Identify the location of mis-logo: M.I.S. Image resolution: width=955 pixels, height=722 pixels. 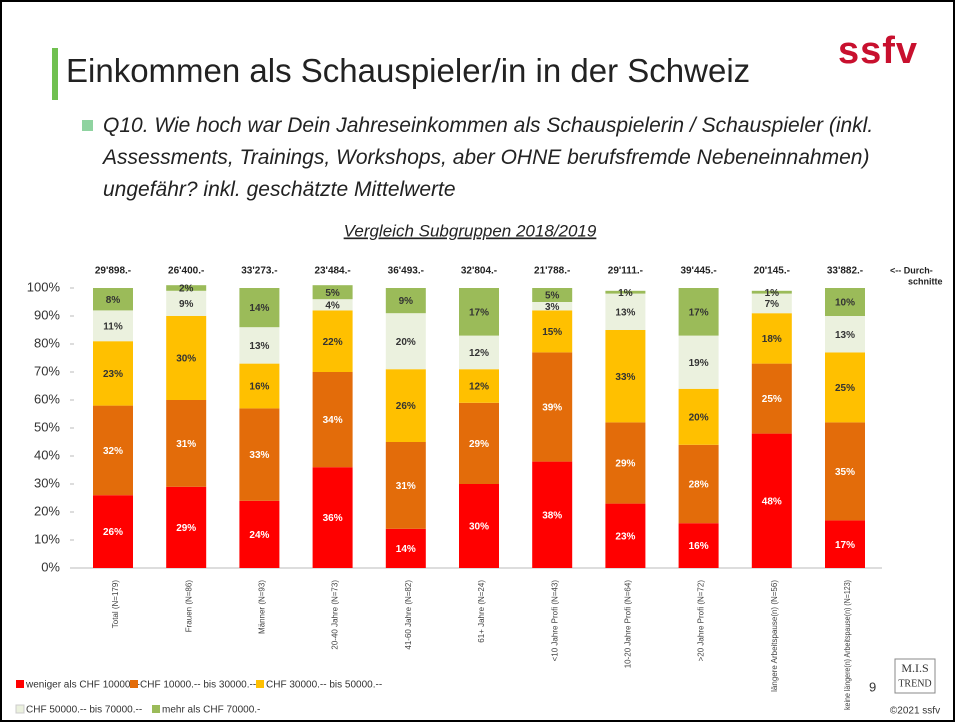
(914, 668).